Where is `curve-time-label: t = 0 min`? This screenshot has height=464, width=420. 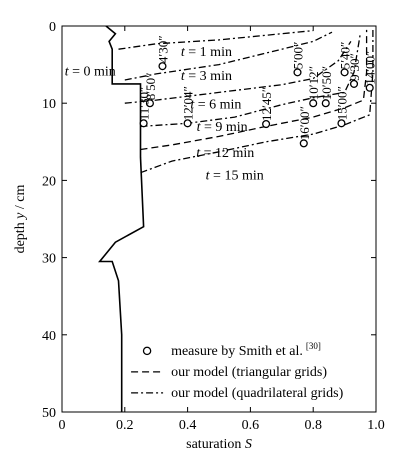
curve-time-label: t = 0 min is located at coordinates (90, 71).